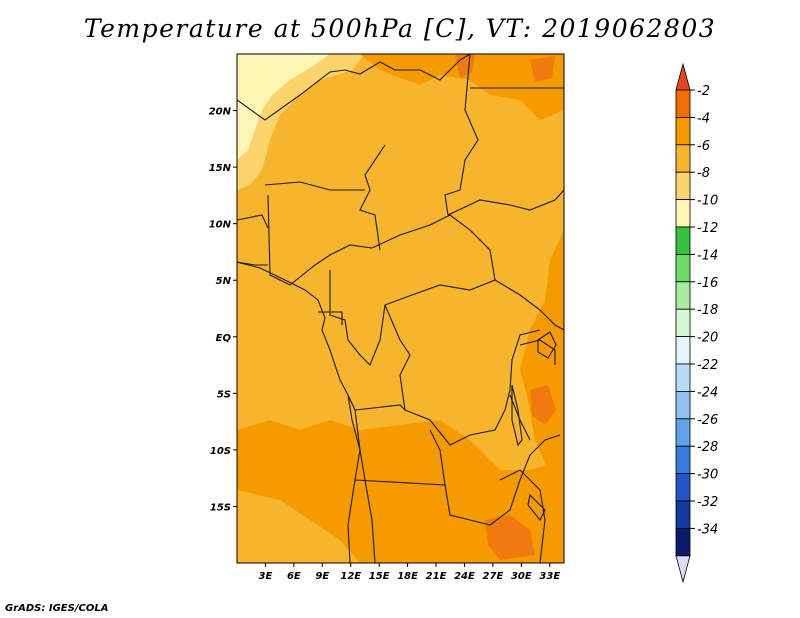 The height and width of the screenshot is (618, 800). Describe the element at coordinates (224, 281) in the screenshot. I see `latitude-tick-label: 5N` at that location.